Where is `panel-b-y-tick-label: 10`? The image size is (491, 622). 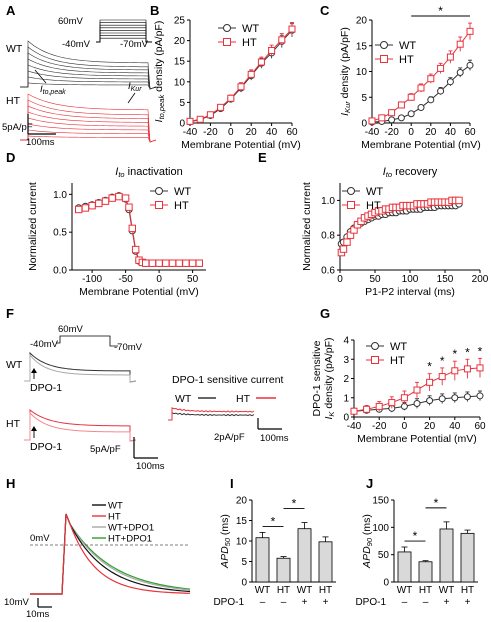
panel-b-y-tick-label: 10 is located at coordinates (180, 82).